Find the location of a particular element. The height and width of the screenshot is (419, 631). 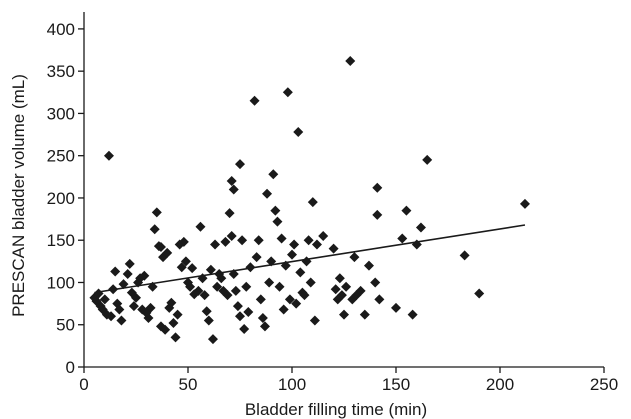

y-tick-label: 250 is located at coordinates (61, 156).